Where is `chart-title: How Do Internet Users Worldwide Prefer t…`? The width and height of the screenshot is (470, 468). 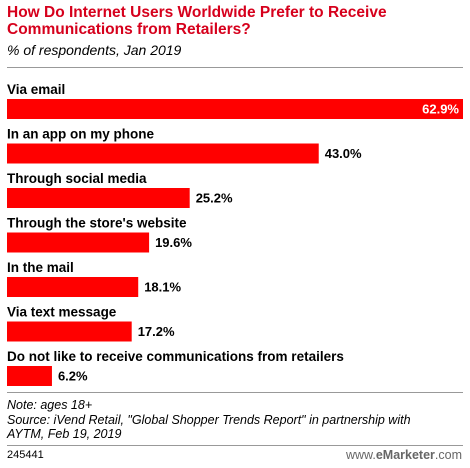 chart-title: How Do Internet Users Worldwide Prefer t… is located at coordinates (197, 21).